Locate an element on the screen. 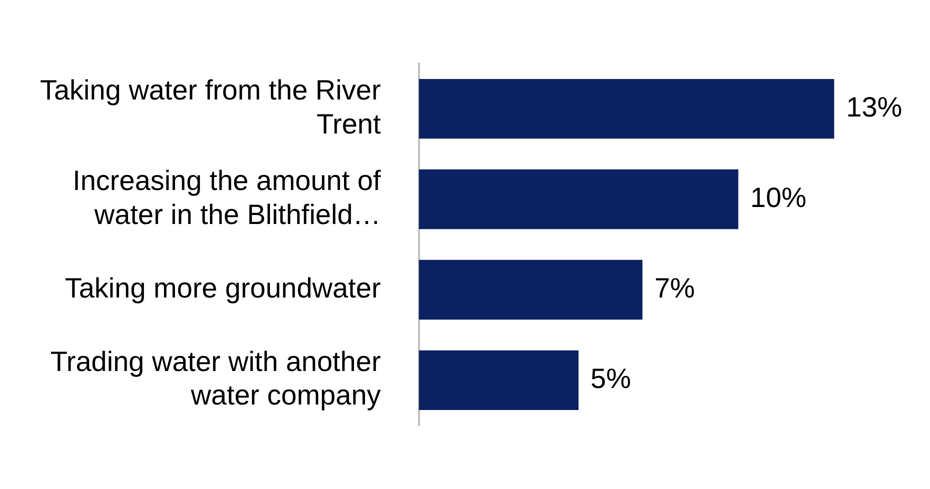 This screenshot has width=930, height=489. y-tick-label: Taking more groundwater is located at coordinates (222, 288).